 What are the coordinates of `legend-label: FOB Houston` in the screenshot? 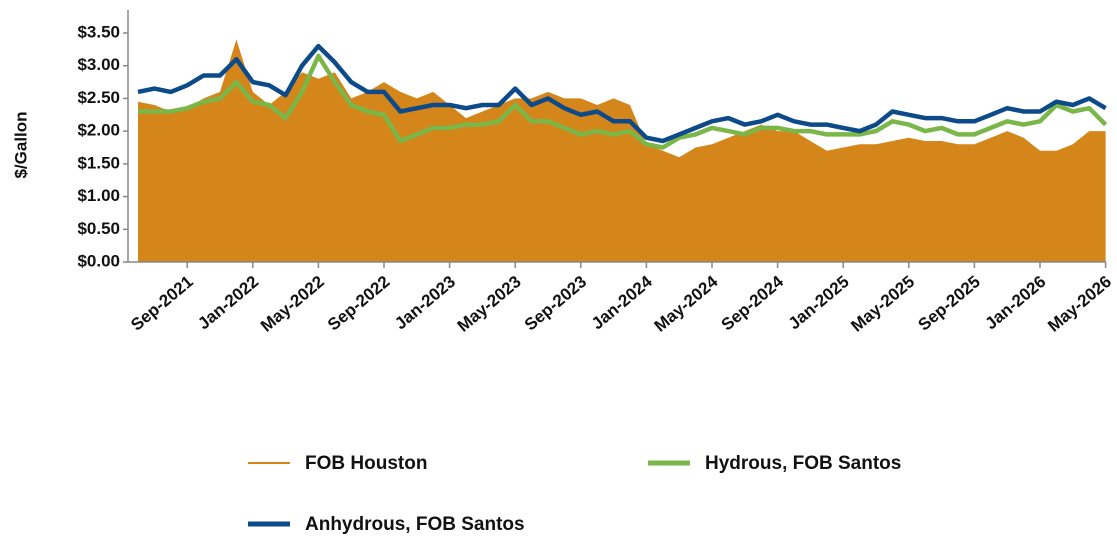 It's located at (366, 463).